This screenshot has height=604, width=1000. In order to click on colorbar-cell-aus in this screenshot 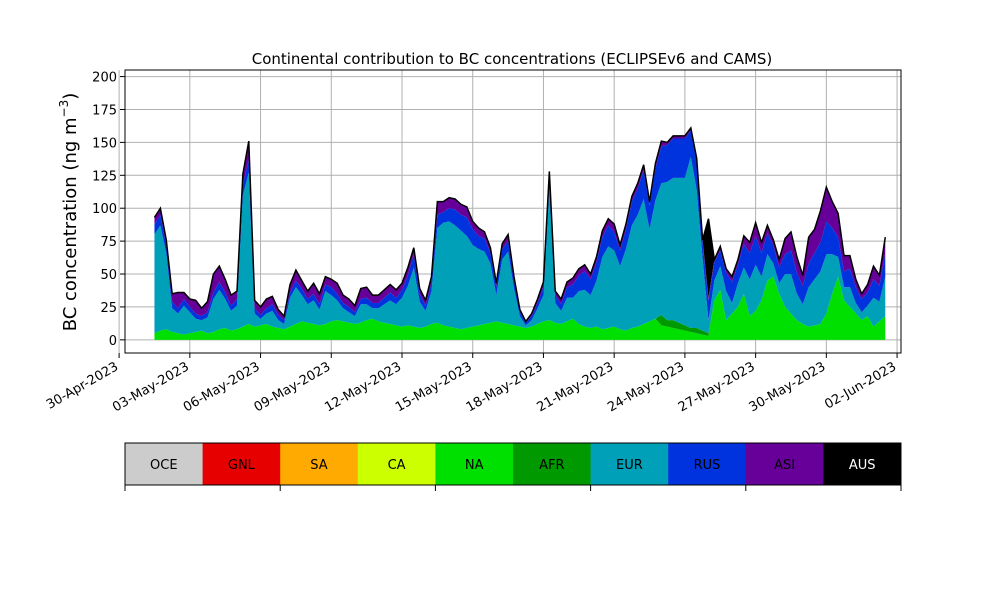, I will do `click(862, 464)`.